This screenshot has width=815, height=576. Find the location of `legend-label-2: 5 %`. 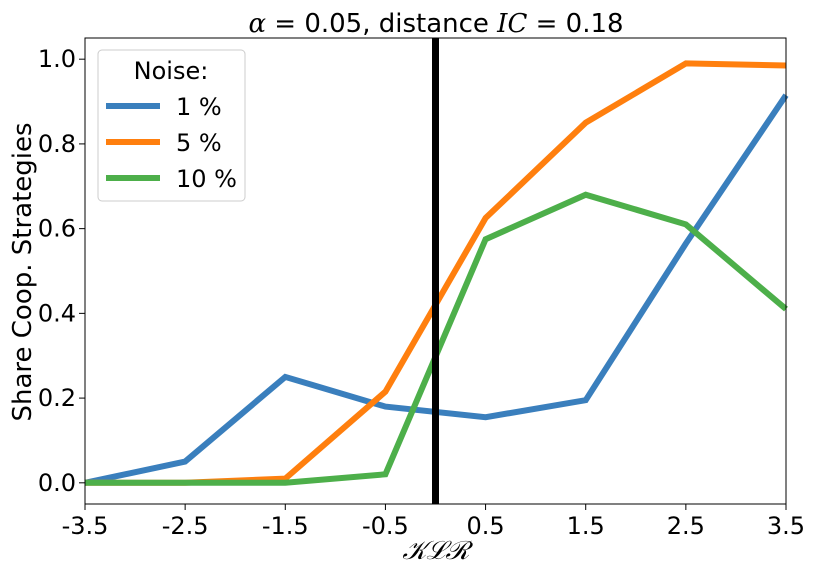

legend-label-2: 5 % is located at coordinates (199, 143).